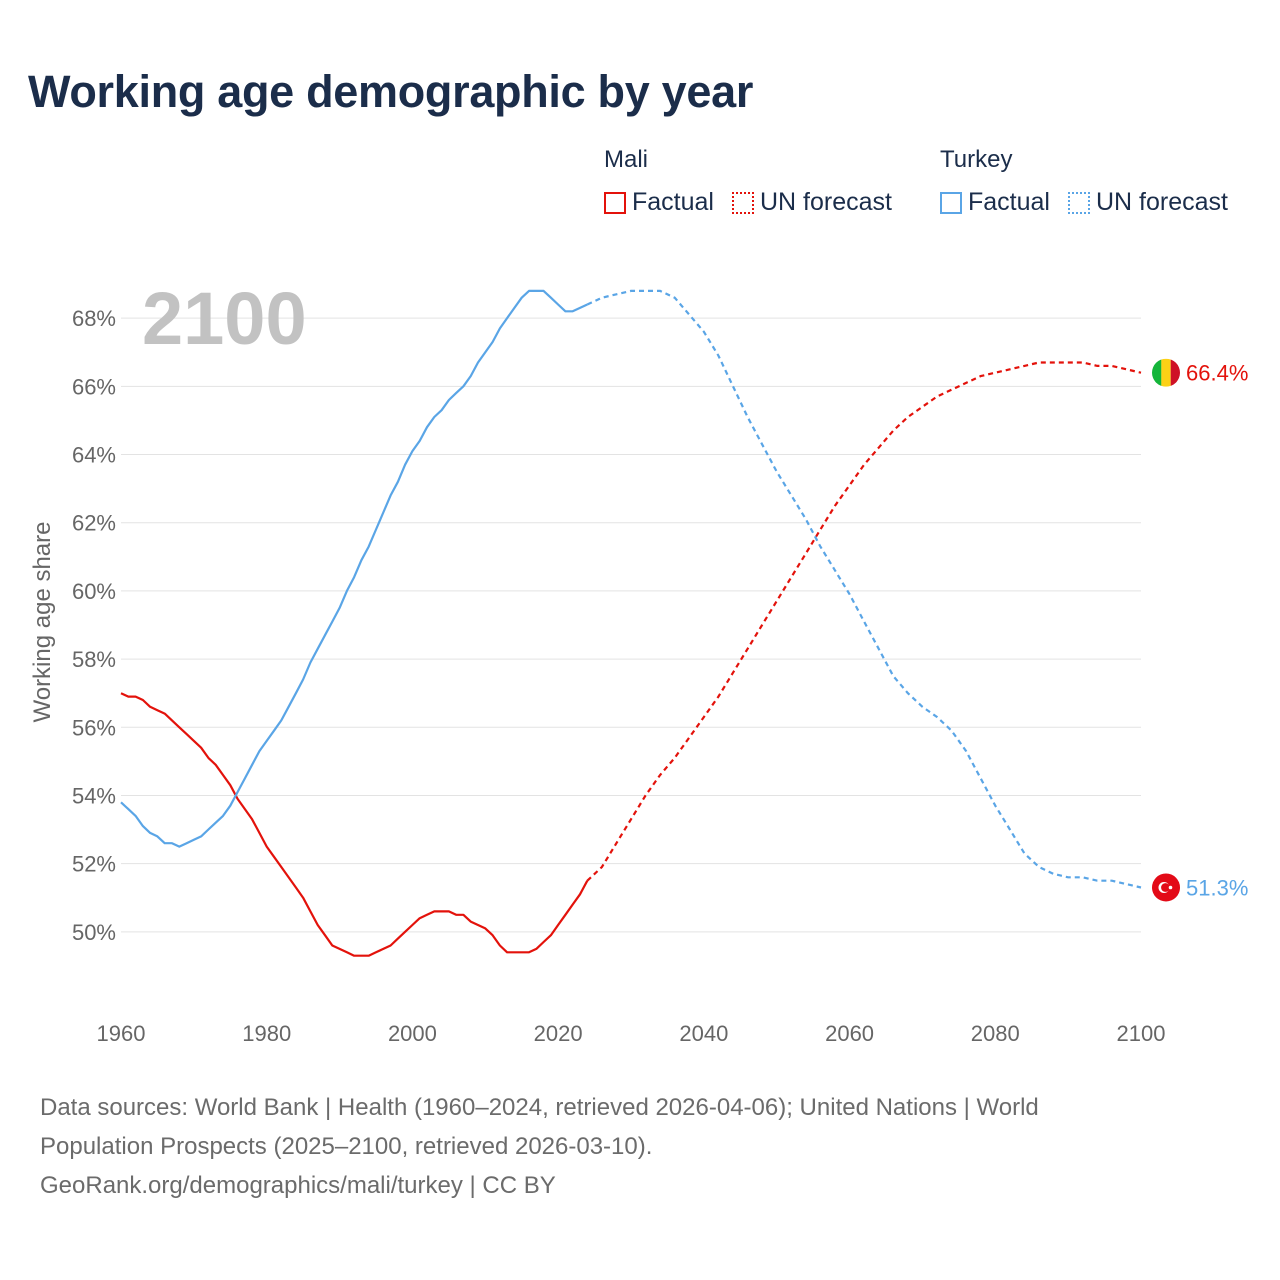 This screenshot has height=1280, width=1280. I want to click on series-line-mali-factual, so click(354, 824).